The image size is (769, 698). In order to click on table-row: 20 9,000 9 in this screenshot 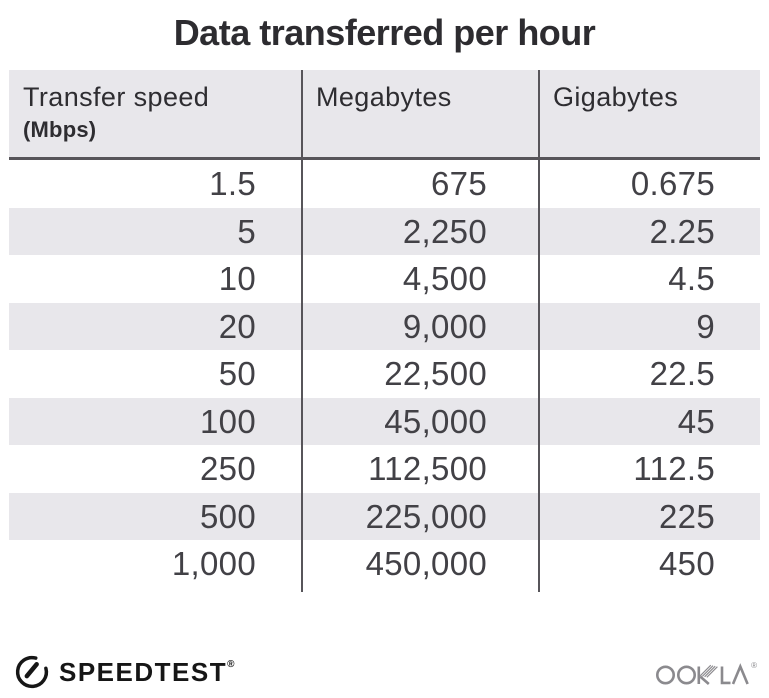, I will do `click(384, 326)`.